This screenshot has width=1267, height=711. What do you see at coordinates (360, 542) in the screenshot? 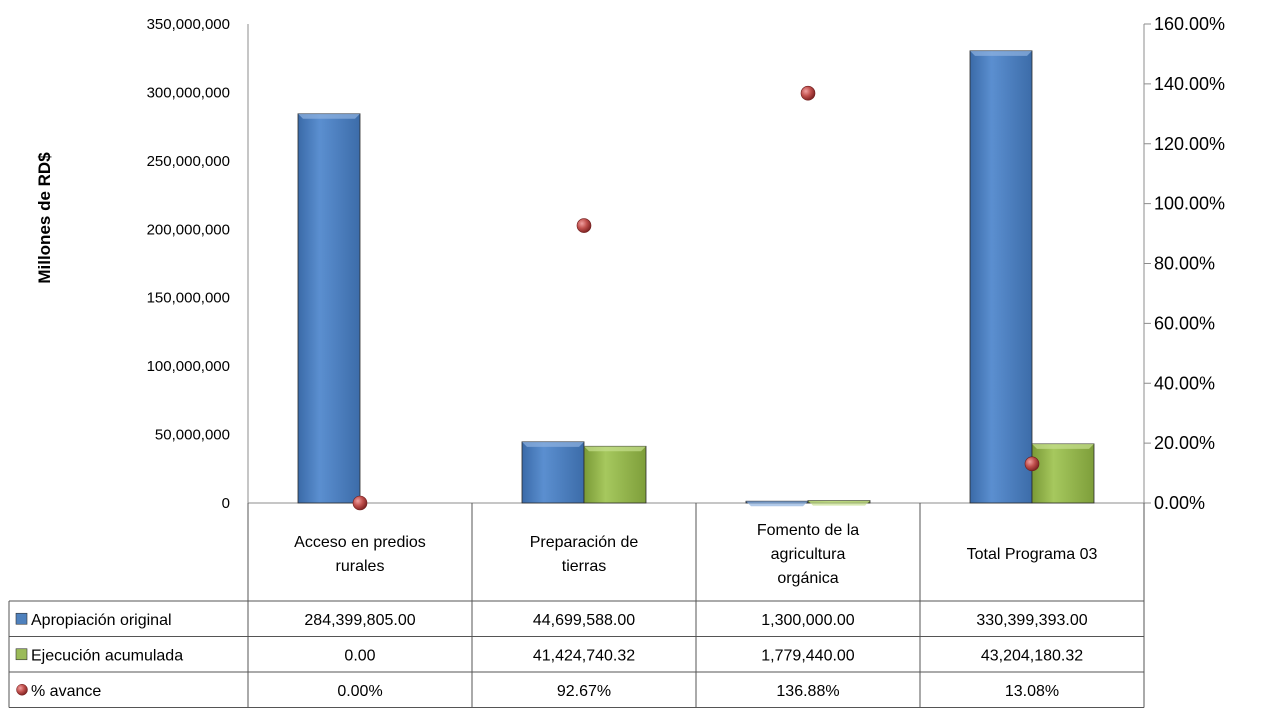
I see `category-label: Acceso en predios` at bounding box center [360, 542].